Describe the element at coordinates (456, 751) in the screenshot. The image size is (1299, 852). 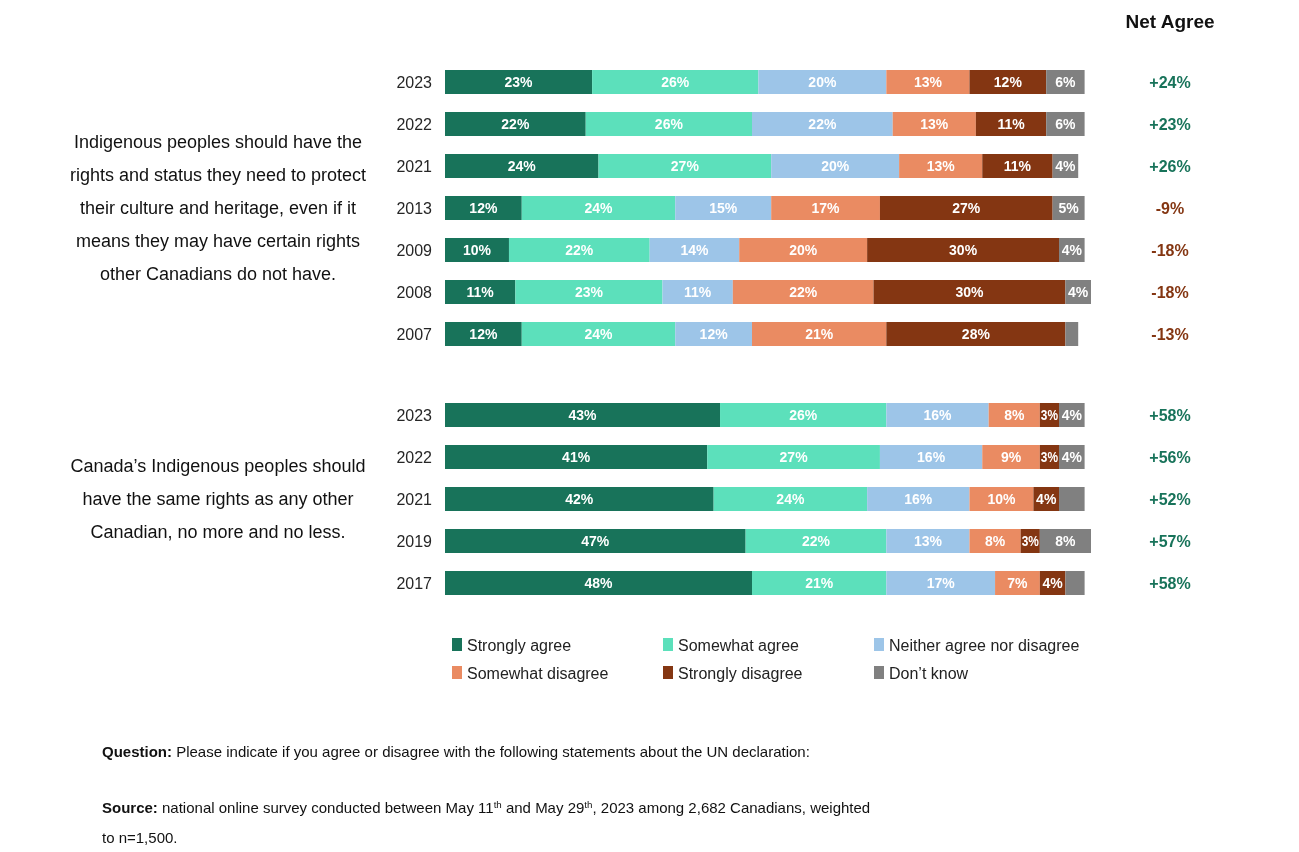
I see `text: Question: Please indicate if you agree or disagree with the following statements about the UN declaration:` at that location.